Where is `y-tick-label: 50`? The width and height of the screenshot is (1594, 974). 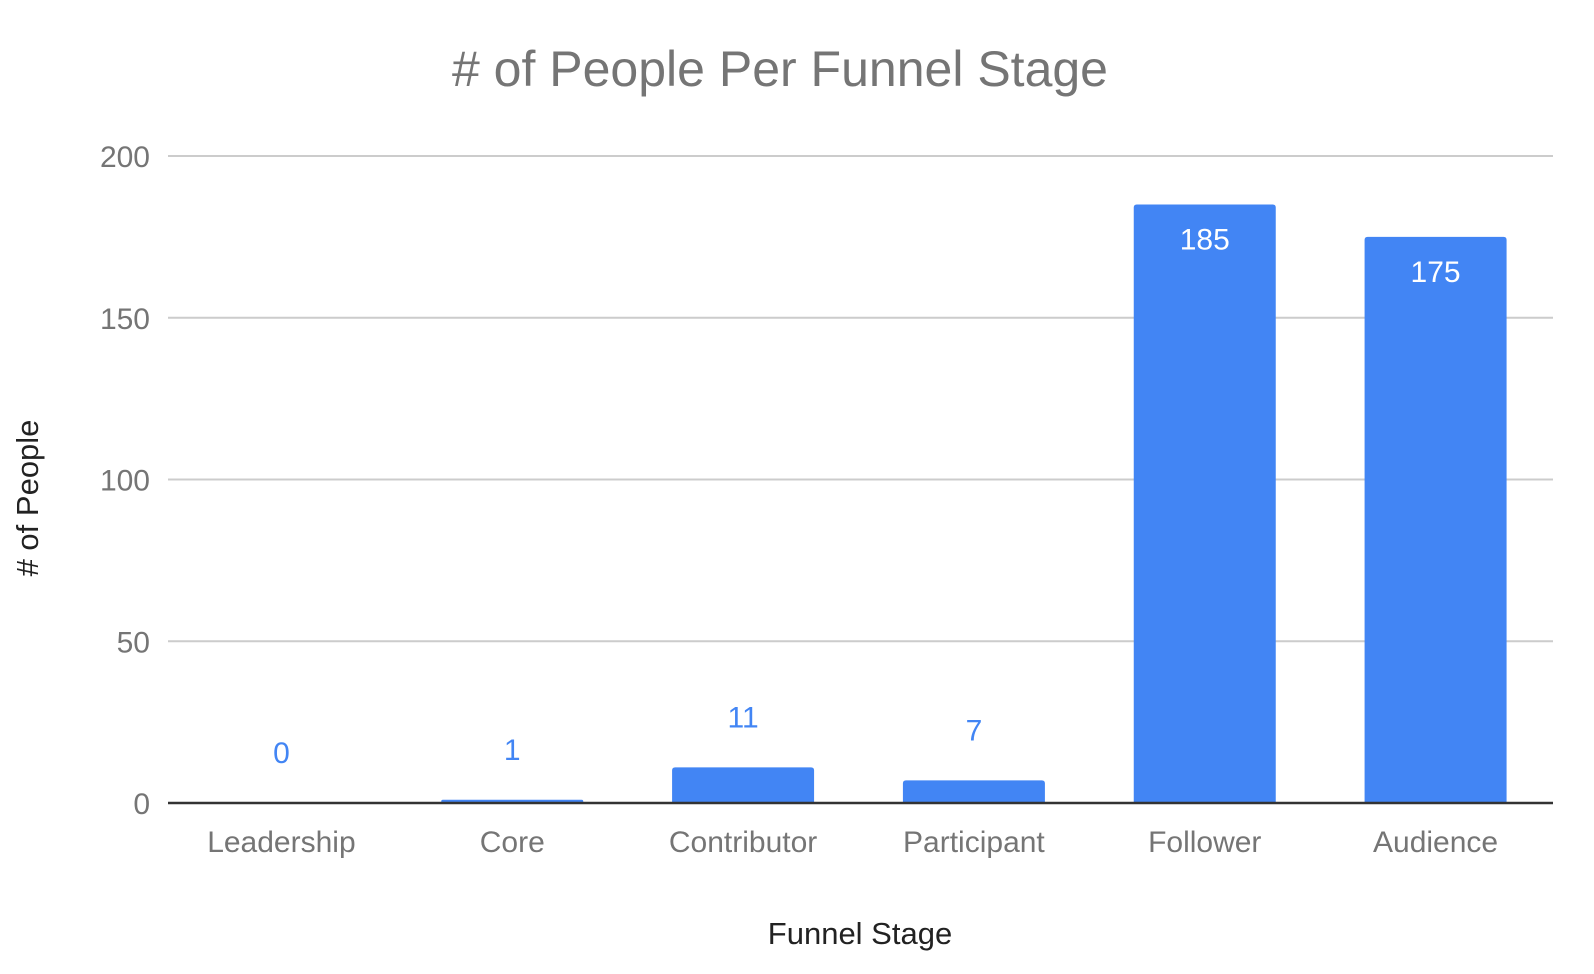 y-tick-label: 50 is located at coordinates (133, 642).